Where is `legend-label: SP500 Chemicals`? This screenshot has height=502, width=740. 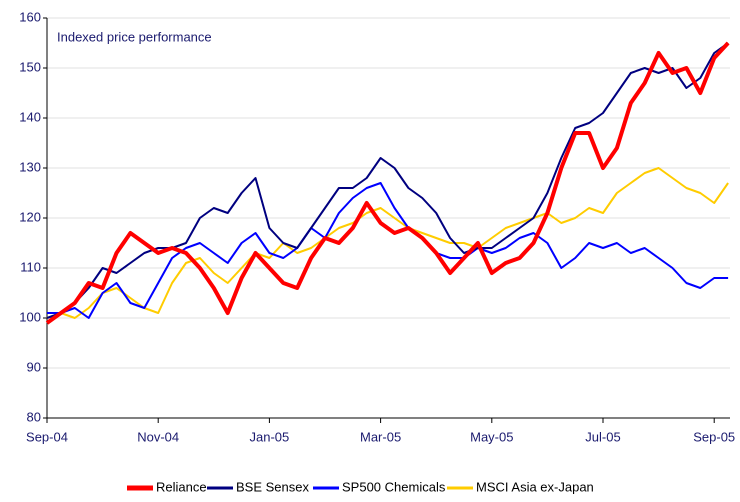 legend-label: SP500 Chemicals is located at coordinates (394, 486).